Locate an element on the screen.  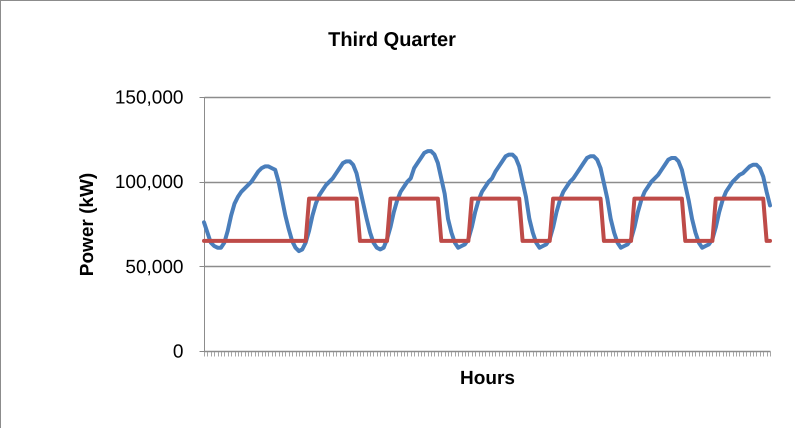
y-axis-title: Power (kW) is located at coordinates (87, 224).